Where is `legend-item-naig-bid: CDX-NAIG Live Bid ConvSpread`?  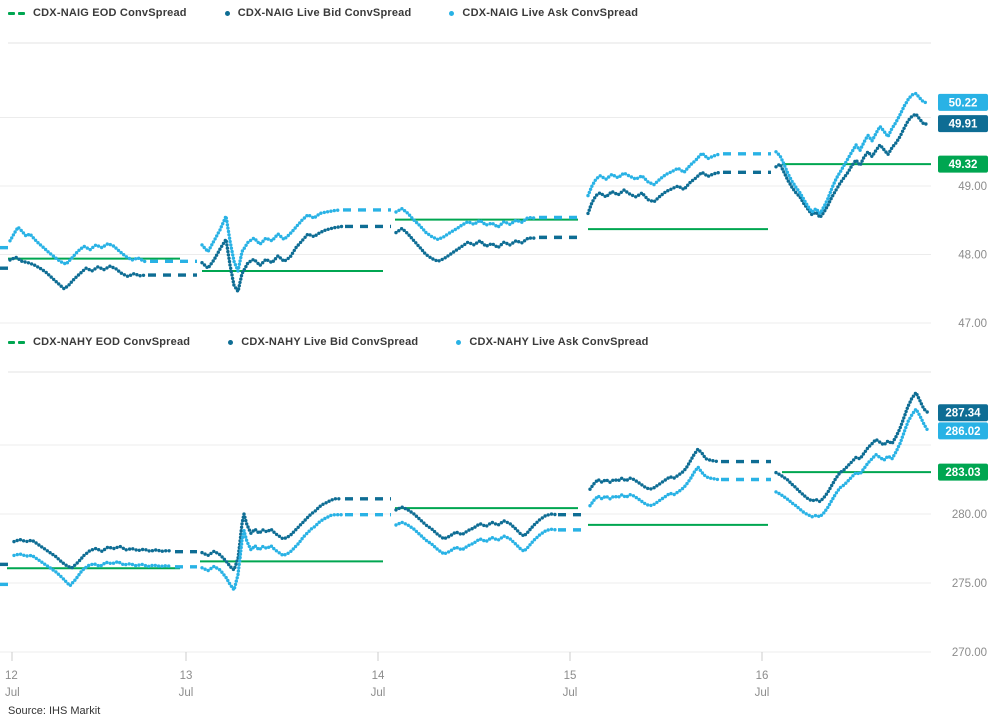
legend-item-naig-bid: CDX-NAIG Live Bid ConvSpread is located at coordinates (318, 13).